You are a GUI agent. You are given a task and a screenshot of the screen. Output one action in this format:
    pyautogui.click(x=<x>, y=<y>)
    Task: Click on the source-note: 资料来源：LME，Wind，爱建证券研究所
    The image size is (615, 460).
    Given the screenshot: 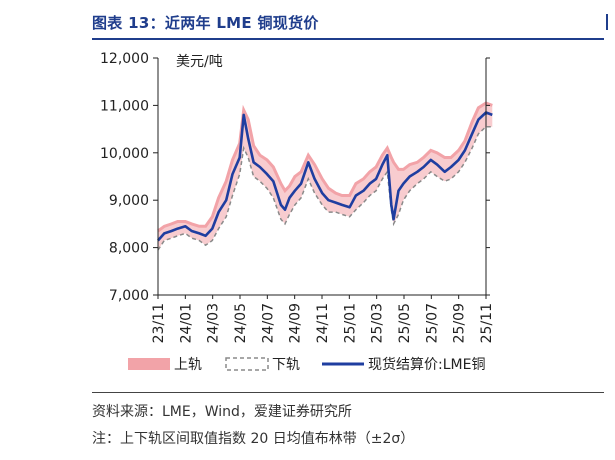 What is the action you would take?
    pyautogui.click(x=222, y=412)
    